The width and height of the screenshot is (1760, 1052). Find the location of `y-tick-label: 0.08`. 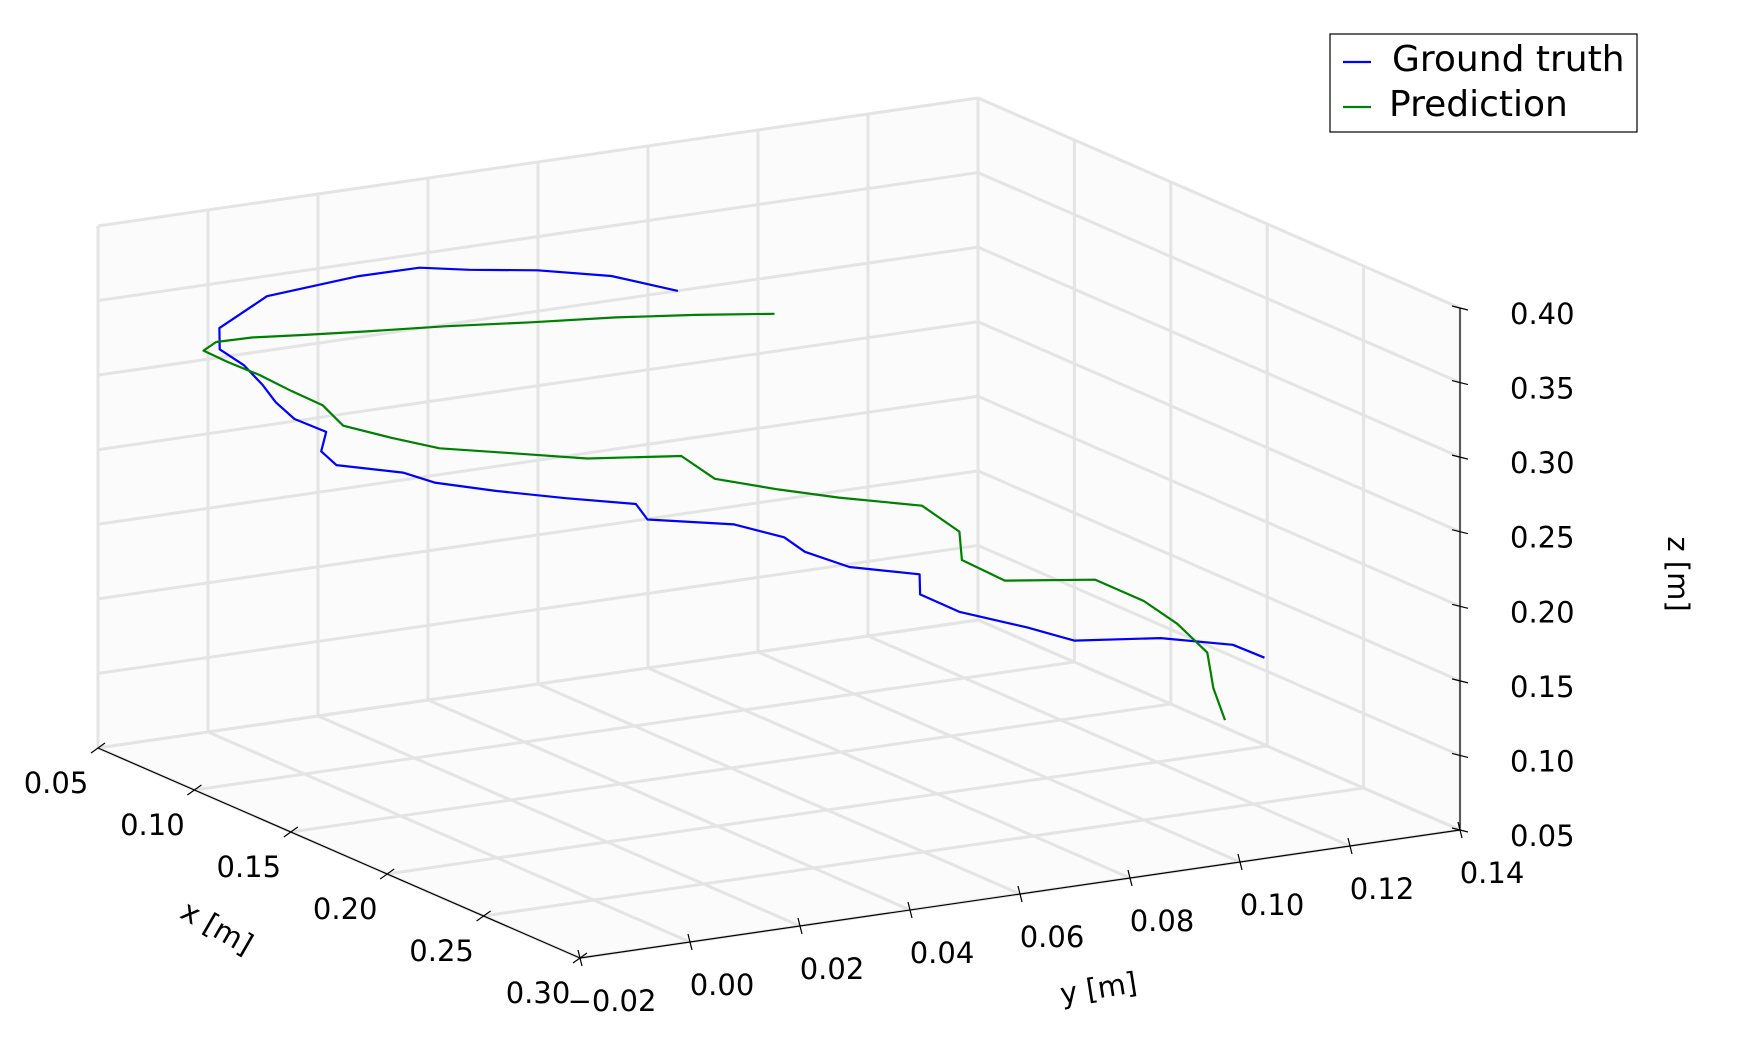

y-tick-label: 0.08 is located at coordinates (1162, 921).